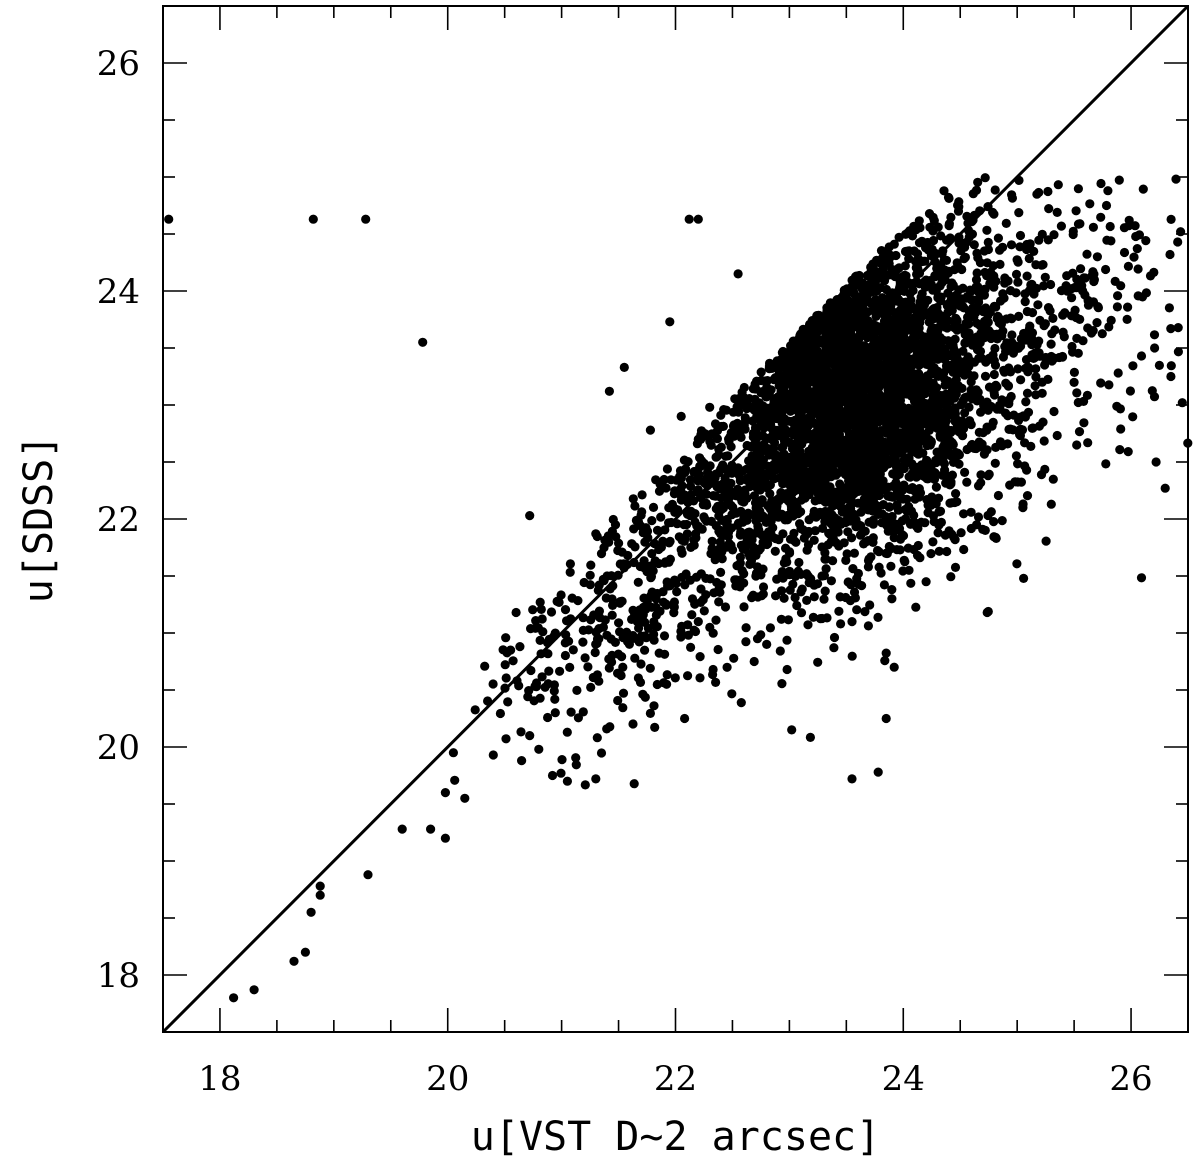 The image size is (1200, 1170). What do you see at coordinates (118, 520) in the screenshot?
I see `y-tick-label: 22` at bounding box center [118, 520].